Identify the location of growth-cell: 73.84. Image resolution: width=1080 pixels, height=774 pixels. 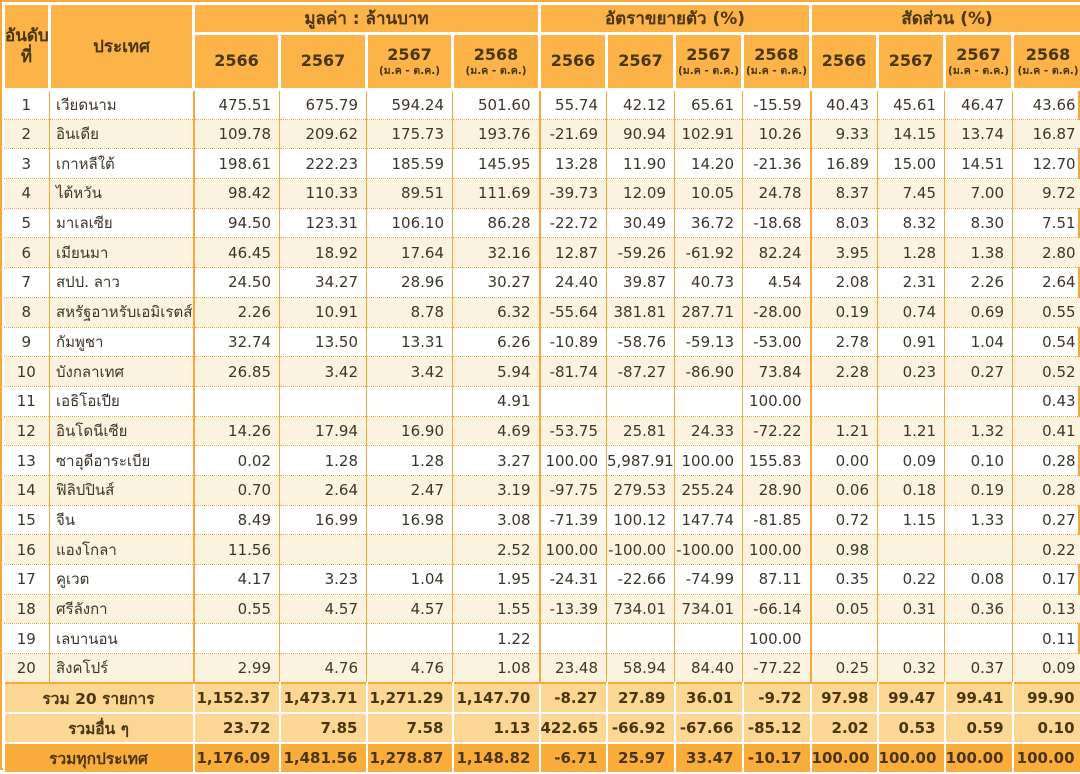
(777, 372).